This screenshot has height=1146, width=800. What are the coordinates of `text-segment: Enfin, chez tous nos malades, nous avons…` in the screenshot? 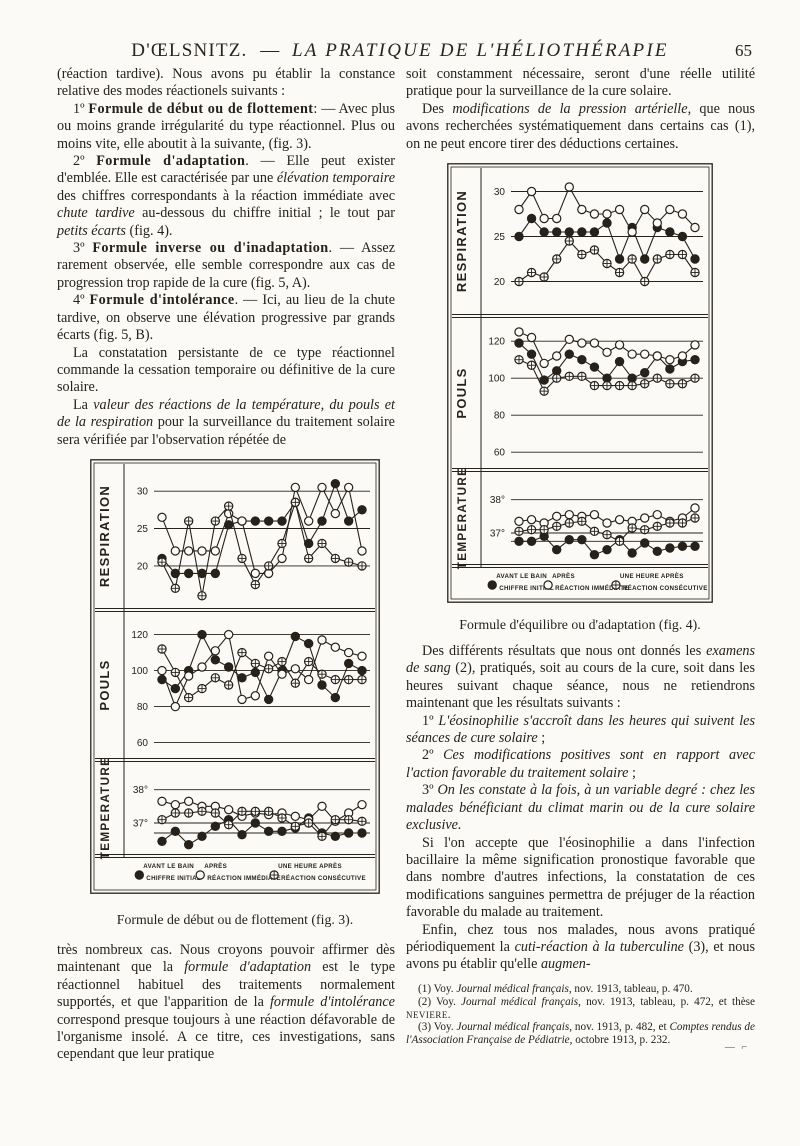 It's located at (580, 938).